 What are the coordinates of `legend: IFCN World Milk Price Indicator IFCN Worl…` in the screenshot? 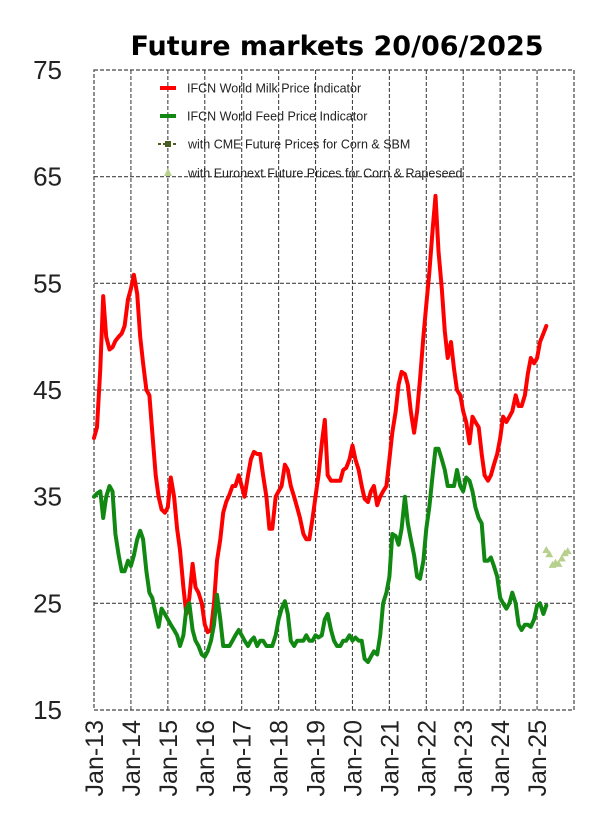 It's located at (310, 131).